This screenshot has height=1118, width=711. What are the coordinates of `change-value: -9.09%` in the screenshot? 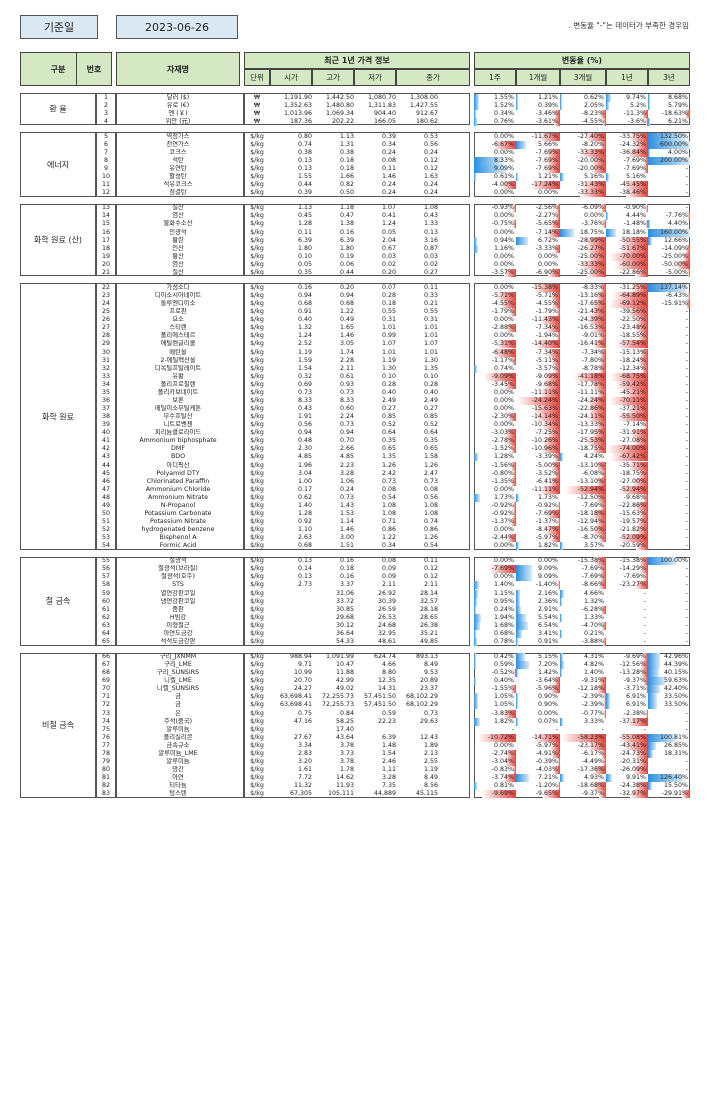 It's located at (546, 376).